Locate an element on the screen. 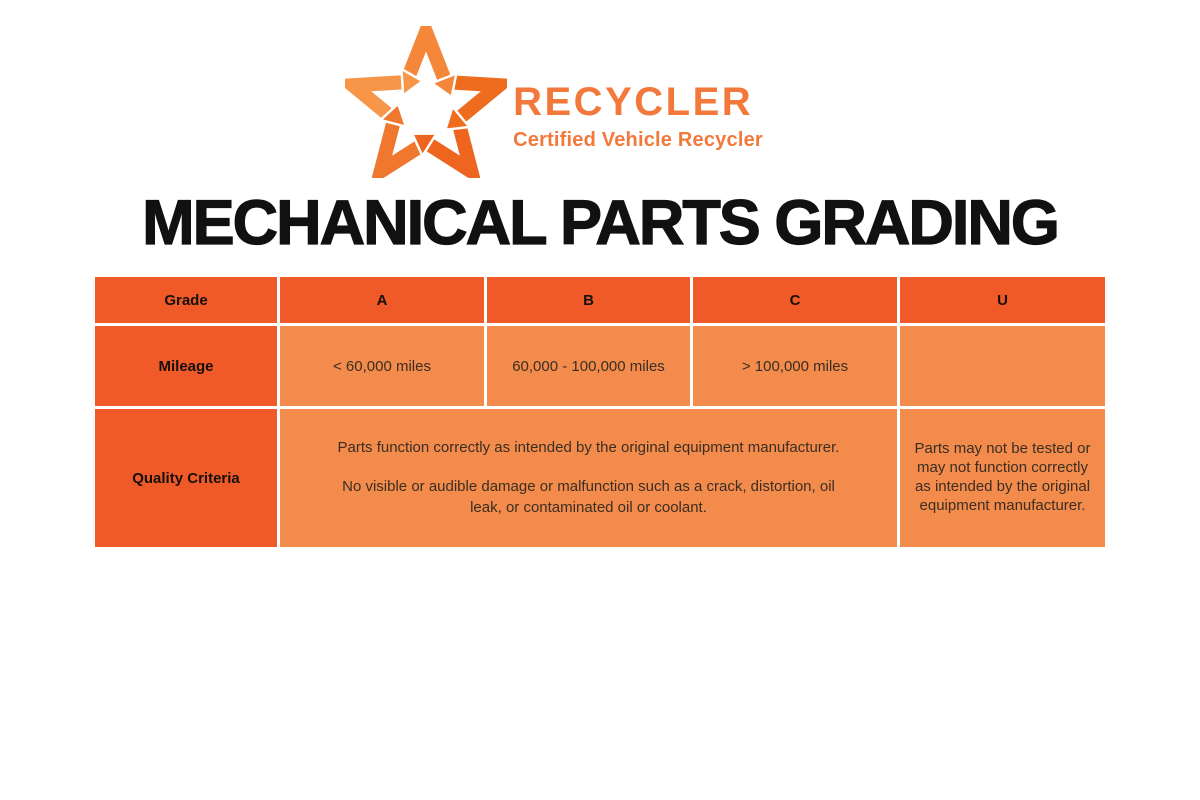  recycler-star-icon is located at coordinates (426, 102).